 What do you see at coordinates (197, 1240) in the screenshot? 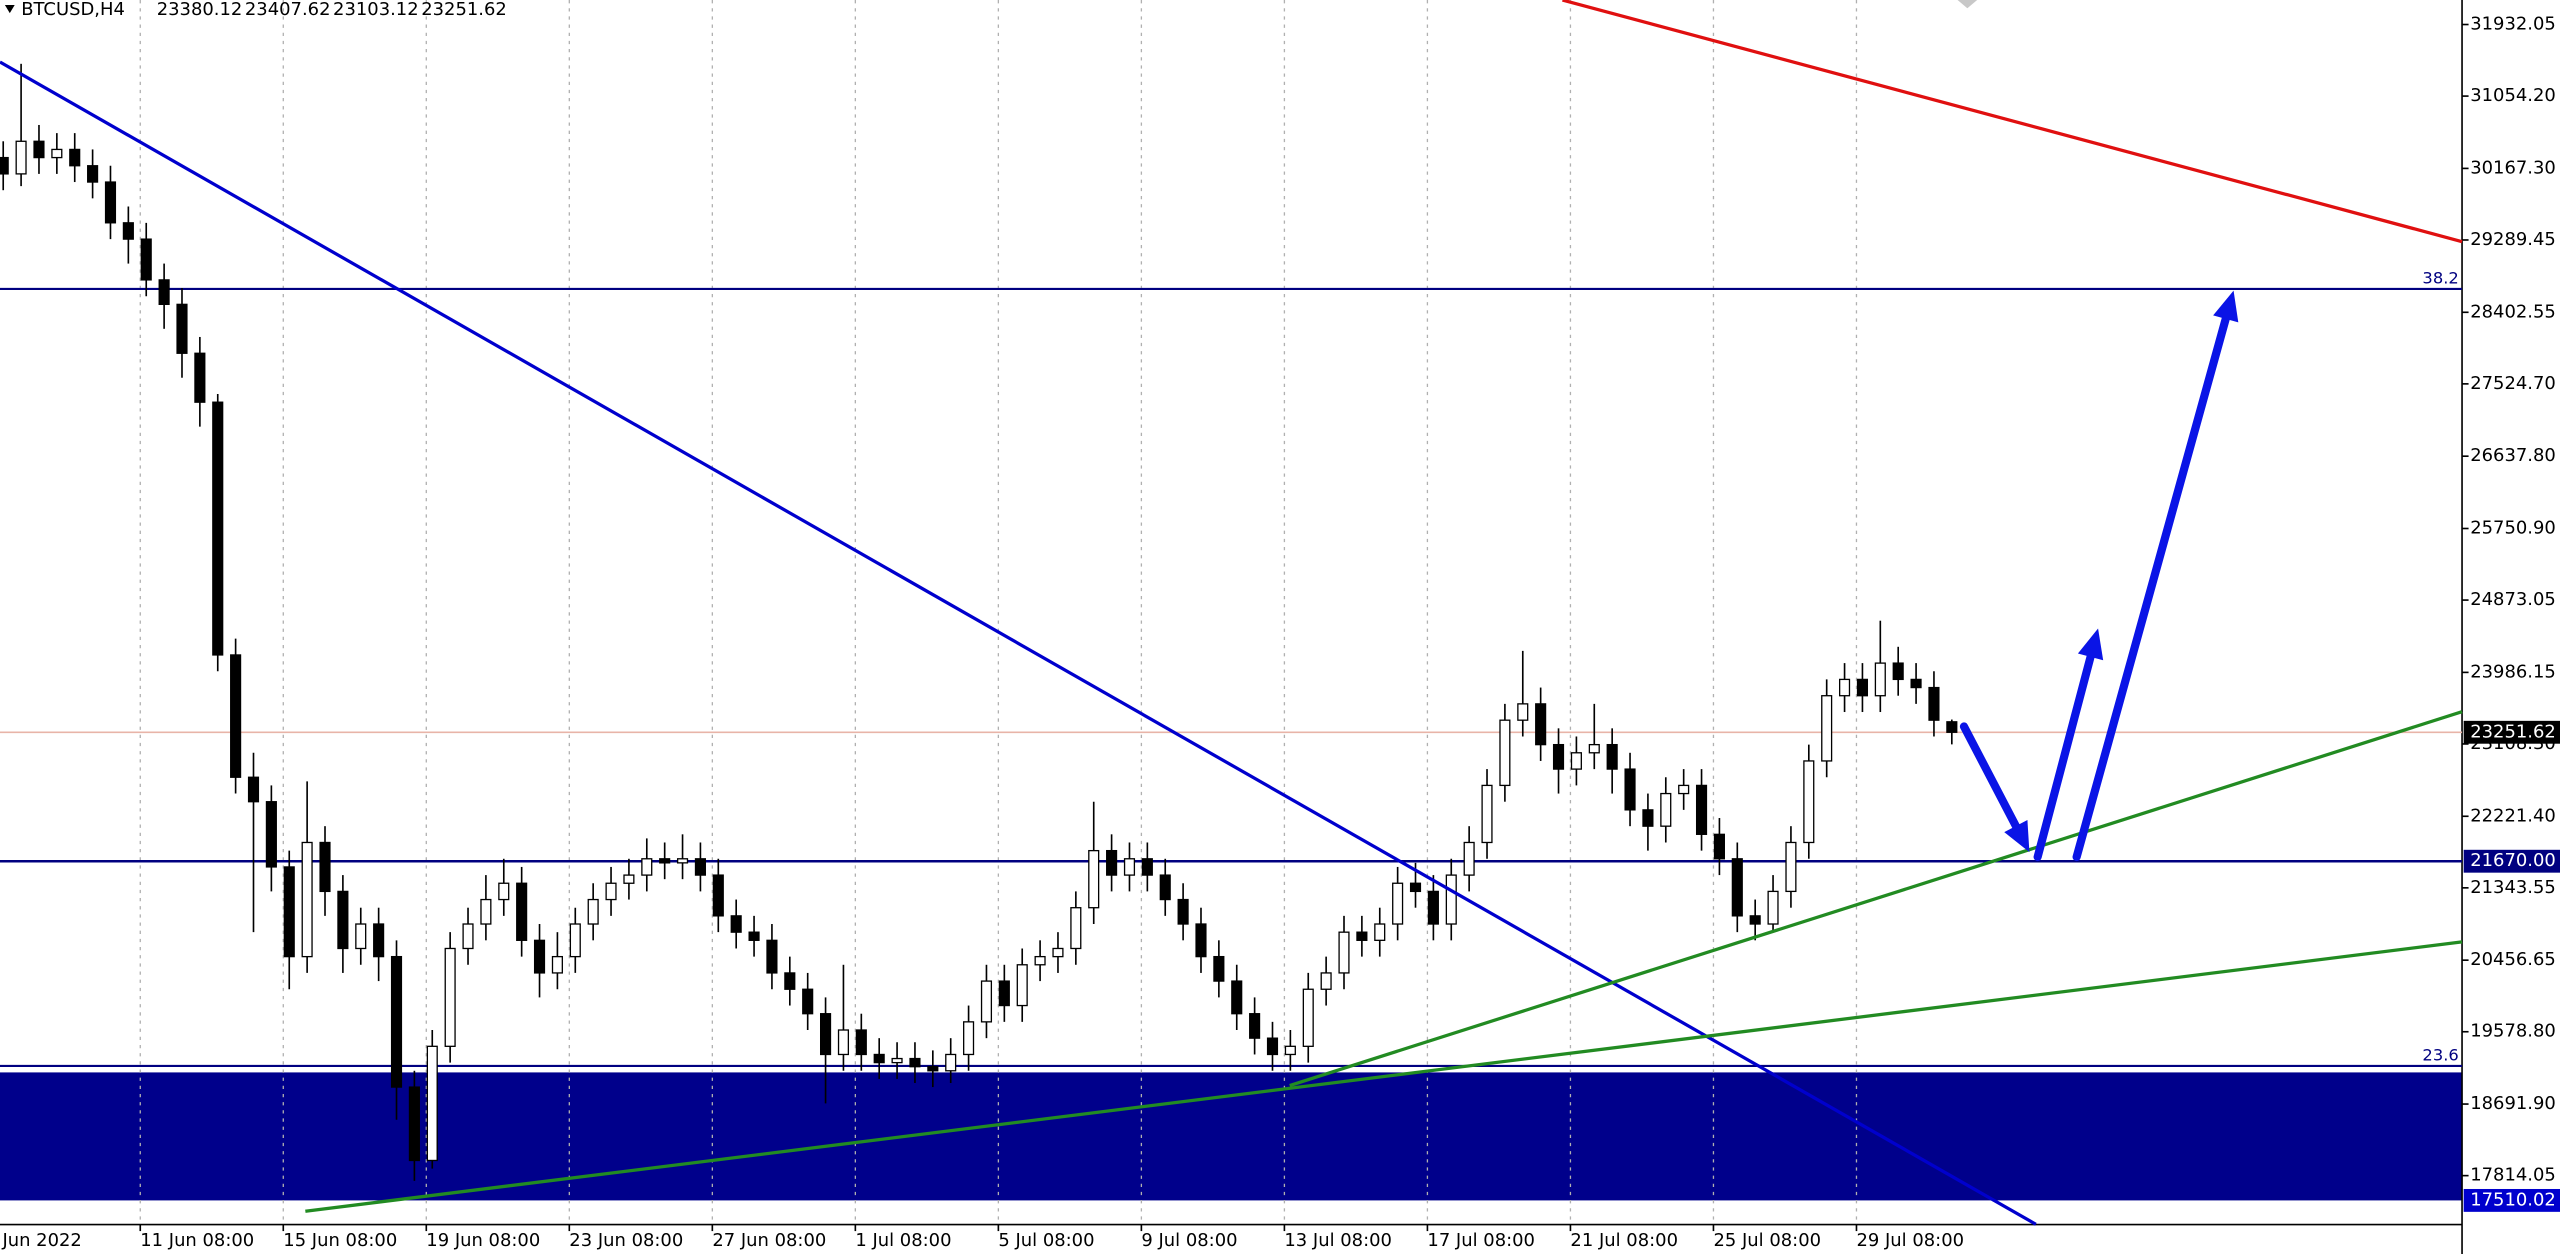
I see `x-tick-label: 11 Jun 08:00` at bounding box center [197, 1240].